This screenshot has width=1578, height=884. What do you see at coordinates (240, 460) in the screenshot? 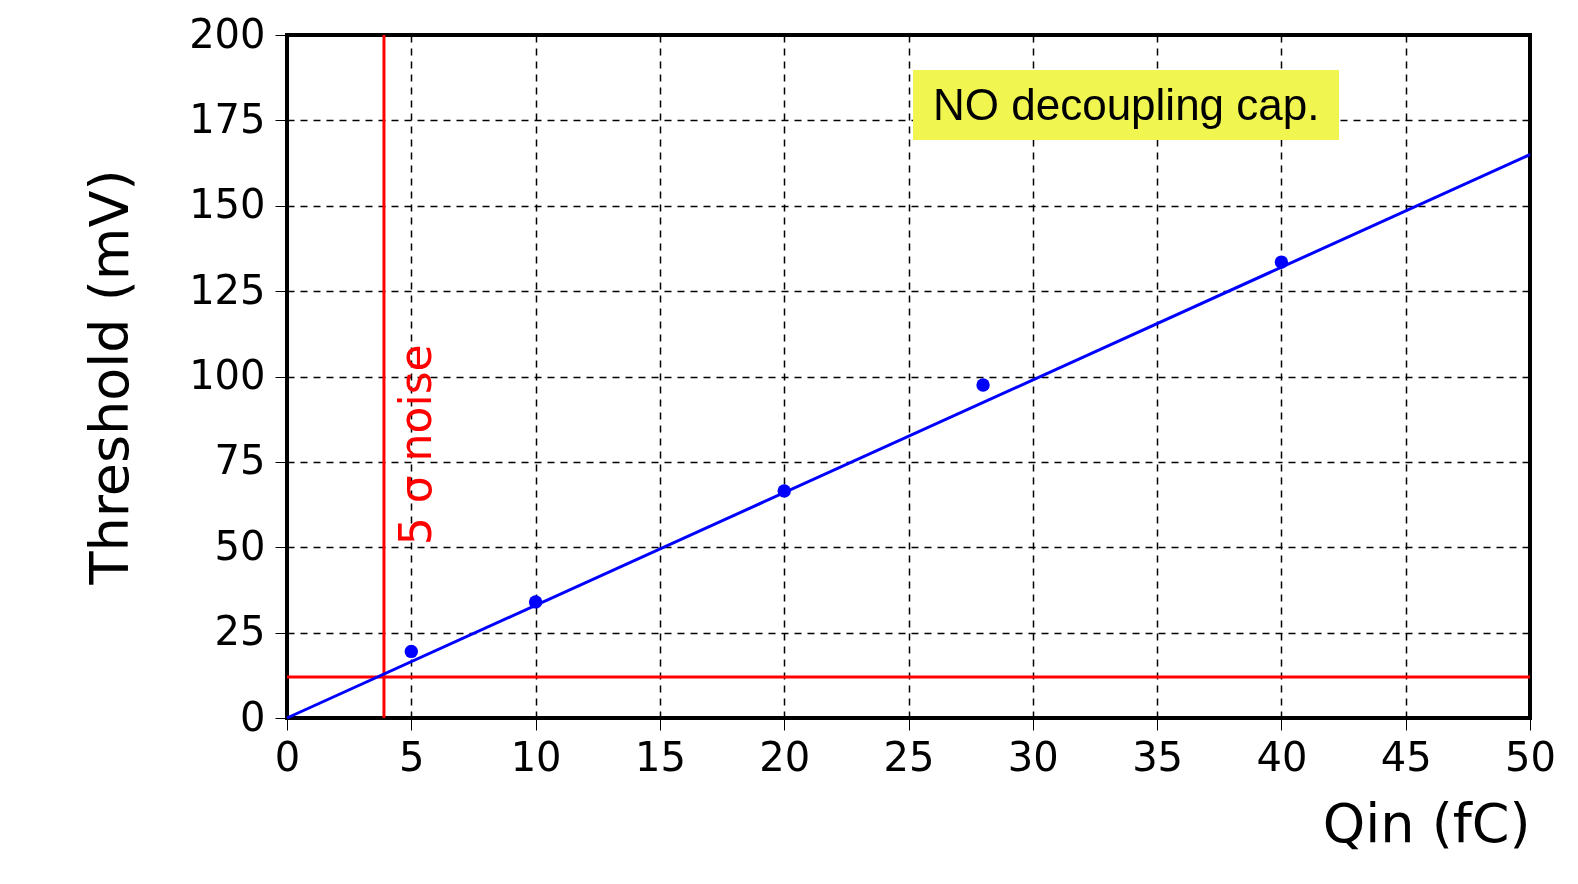
I see `y-tick-label: 75` at bounding box center [240, 460].